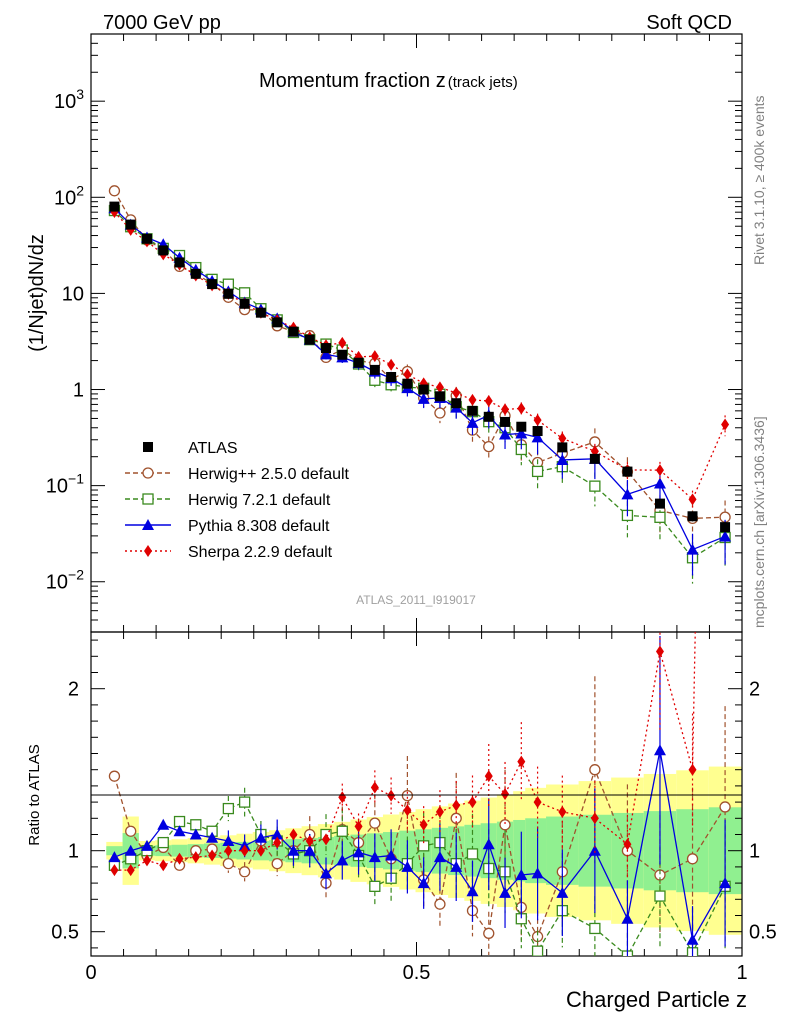 The image size is (786, 1024). What do you see at coordinates (148, 551) in the screenshot?
I see `legend-marker-sherpa` at bounding box center [148, 551].